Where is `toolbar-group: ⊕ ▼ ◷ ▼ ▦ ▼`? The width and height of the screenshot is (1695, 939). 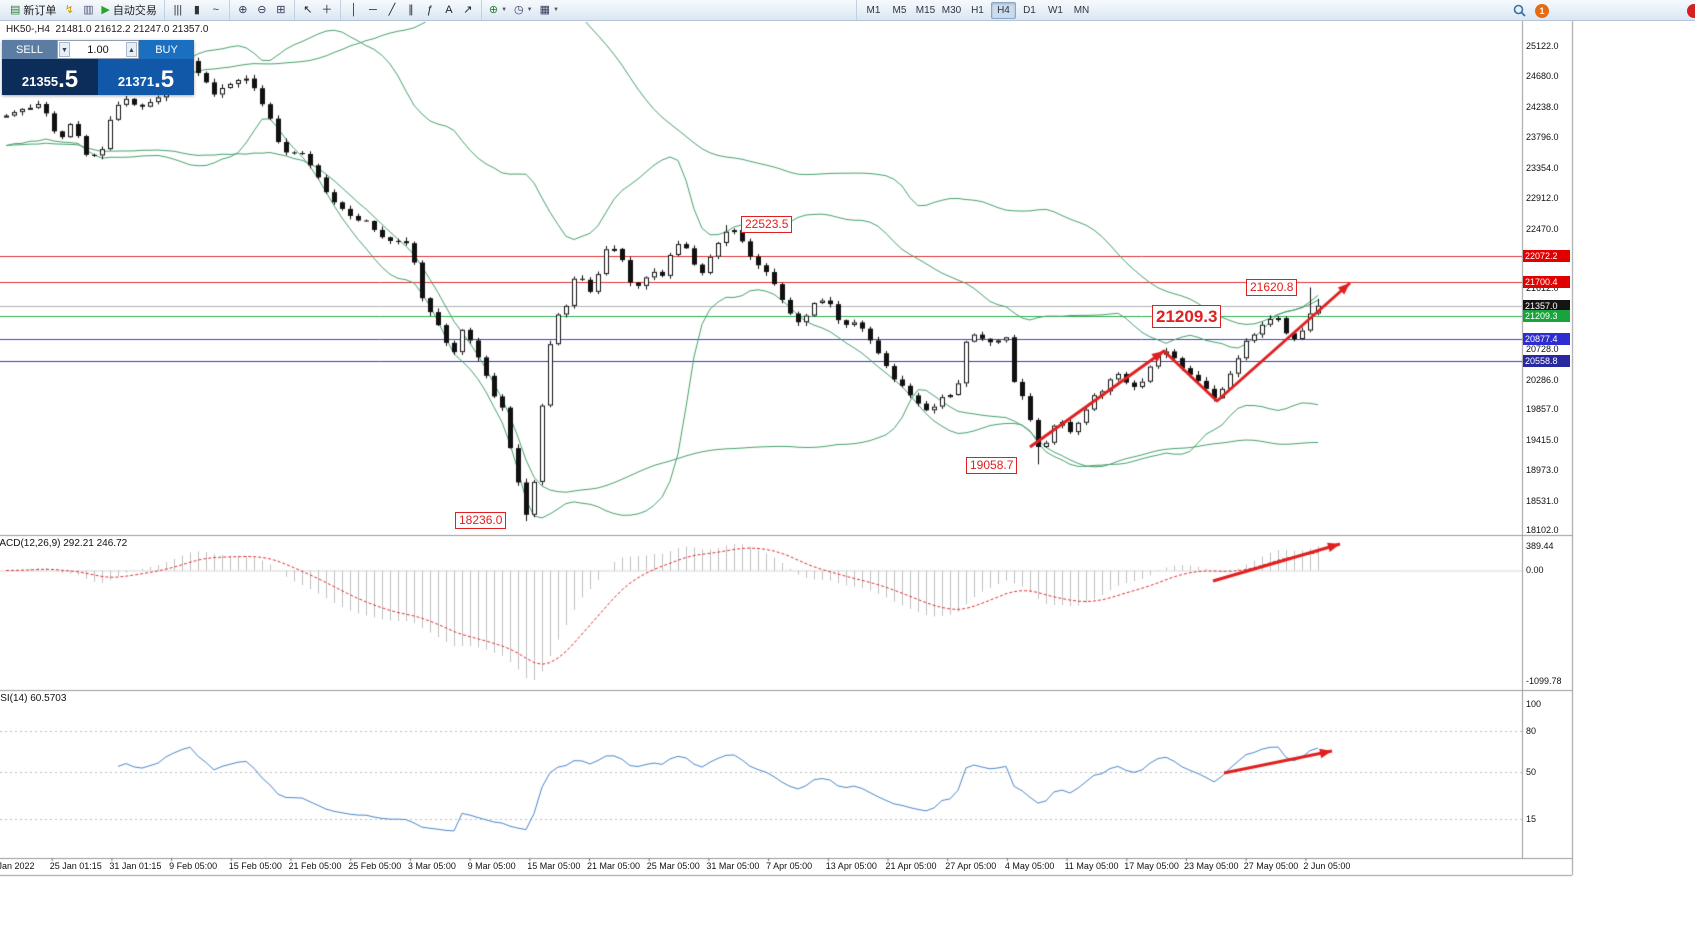 toolbar-group: ⊕ ▼ ◷ ▼ ▦ ▼ is located at coordinates (523, 10).